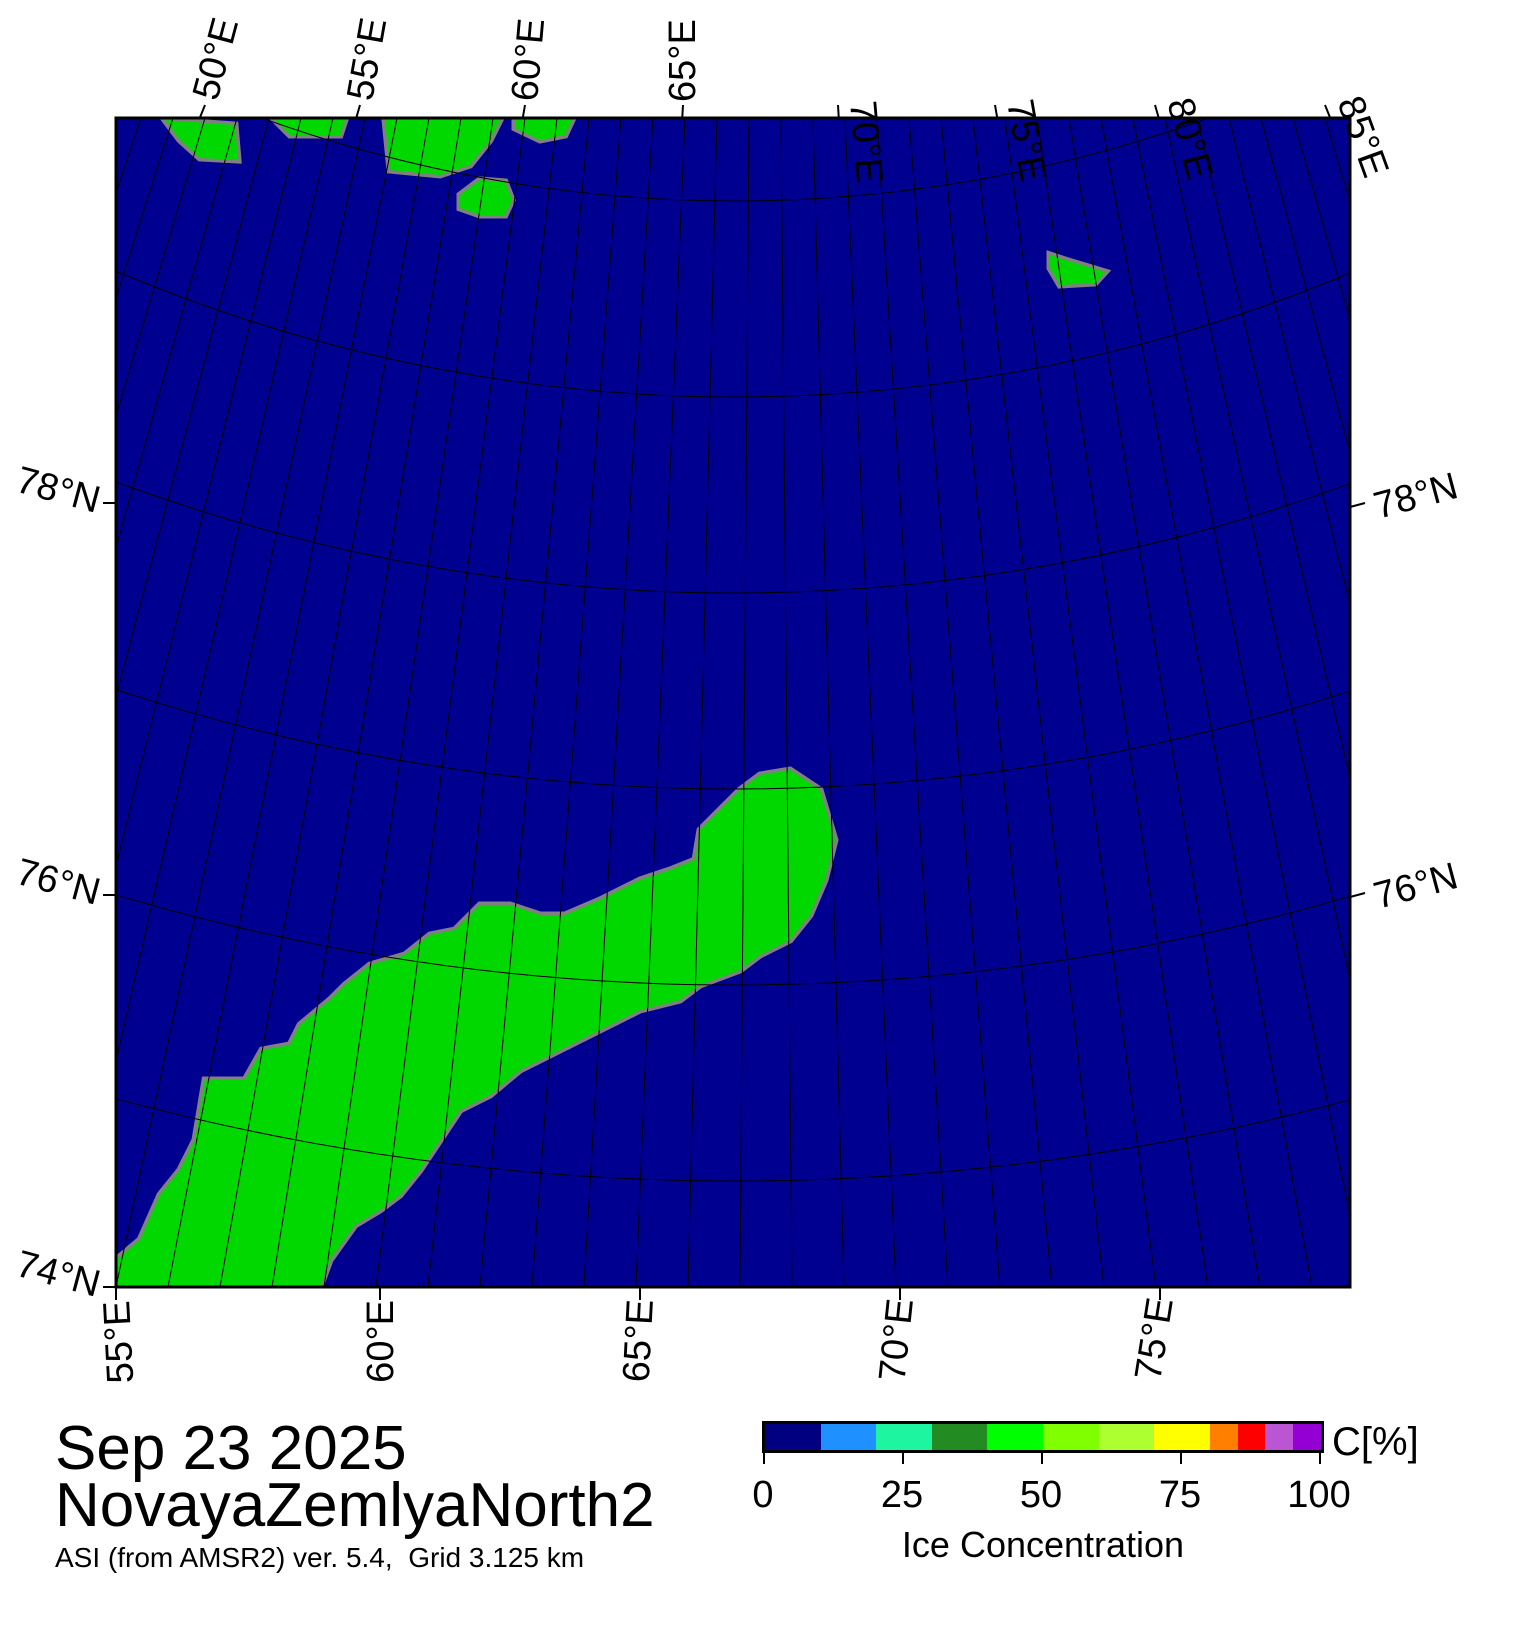 This screenshot has height=1632, width=1528. I want to click on colorbar-tick-label: 25, so click(902, 1495).